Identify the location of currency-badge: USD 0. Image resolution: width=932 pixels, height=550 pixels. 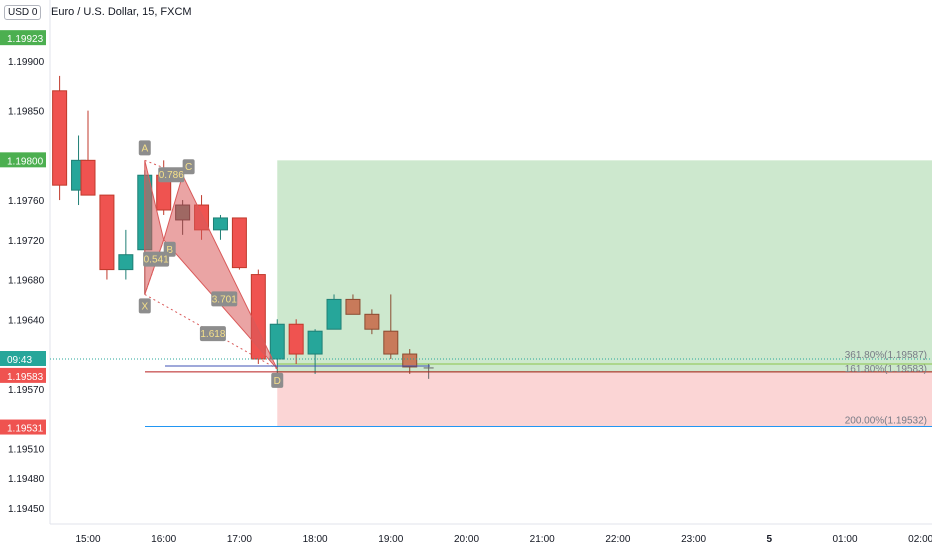
(23, 12).